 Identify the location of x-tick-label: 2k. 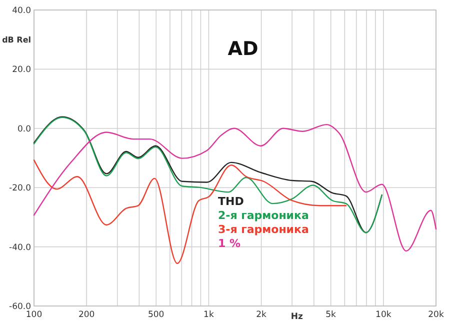
(261, 315).